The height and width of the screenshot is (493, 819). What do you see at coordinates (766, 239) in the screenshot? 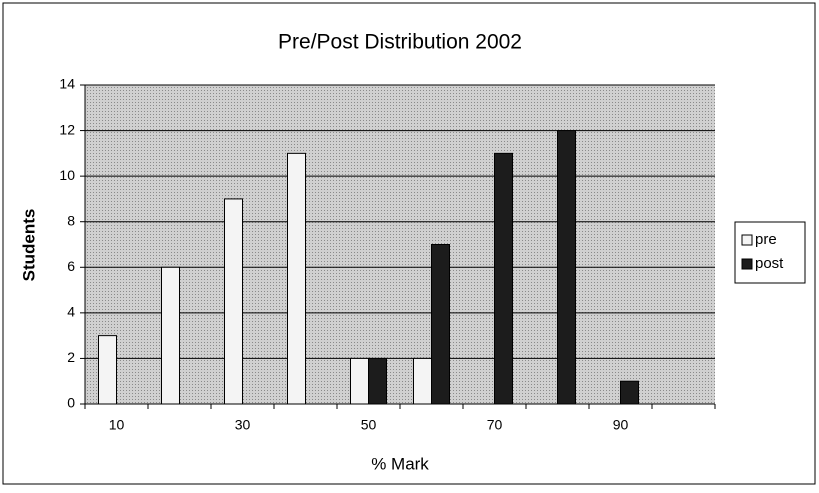
I see `legend-label: pre` at bounding box center [766, 239].